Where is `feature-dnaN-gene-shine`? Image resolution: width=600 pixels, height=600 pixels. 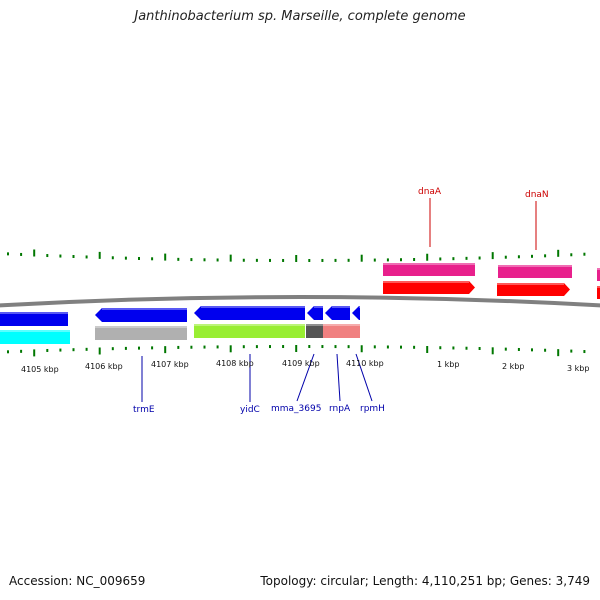
feature-dnaN-gene-shine is located at coordinates (530, 284).